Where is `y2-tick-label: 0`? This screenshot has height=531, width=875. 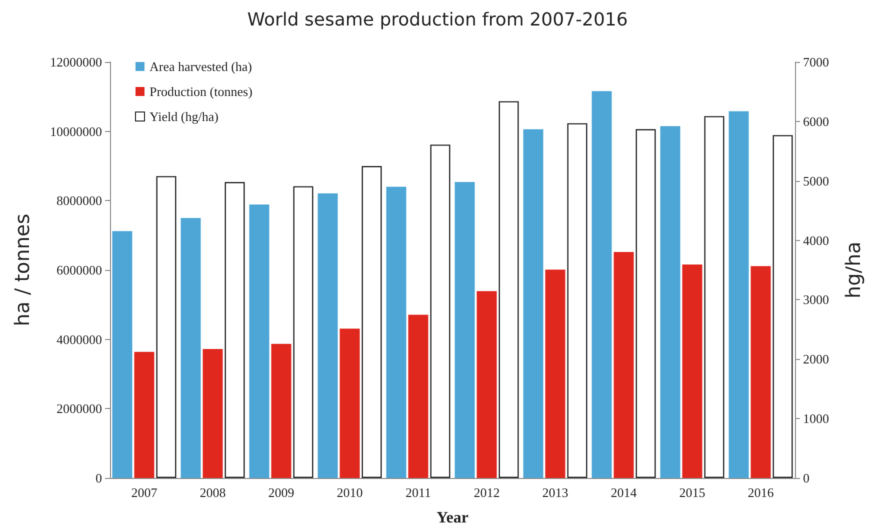 y2-tick-label: 0 is located at coordinates (806, 478).